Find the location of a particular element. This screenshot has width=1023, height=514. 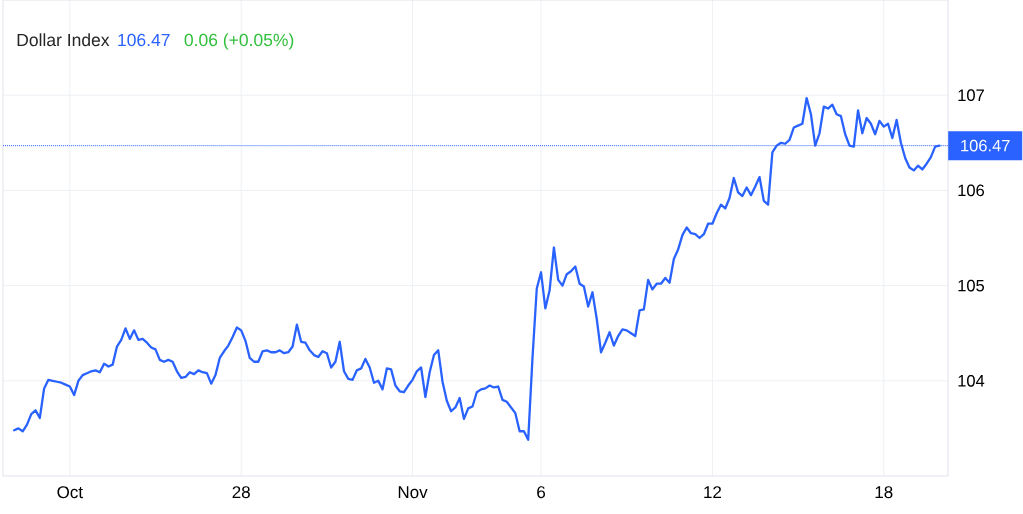

annotation: 106.47 is located at coordinates (144, 40).